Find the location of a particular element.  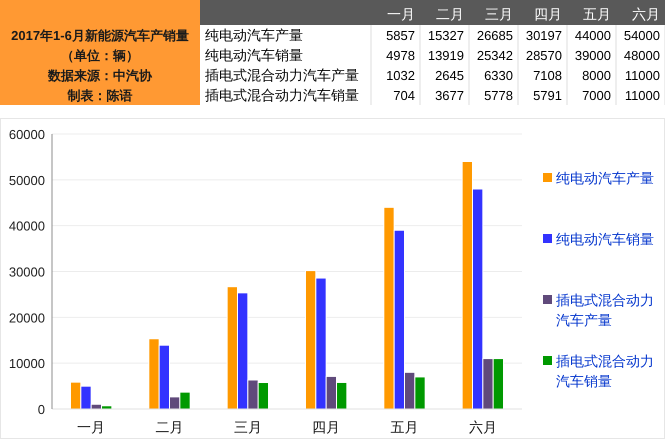

y-tick-label: 40000 is located at coordinates (26, 226).